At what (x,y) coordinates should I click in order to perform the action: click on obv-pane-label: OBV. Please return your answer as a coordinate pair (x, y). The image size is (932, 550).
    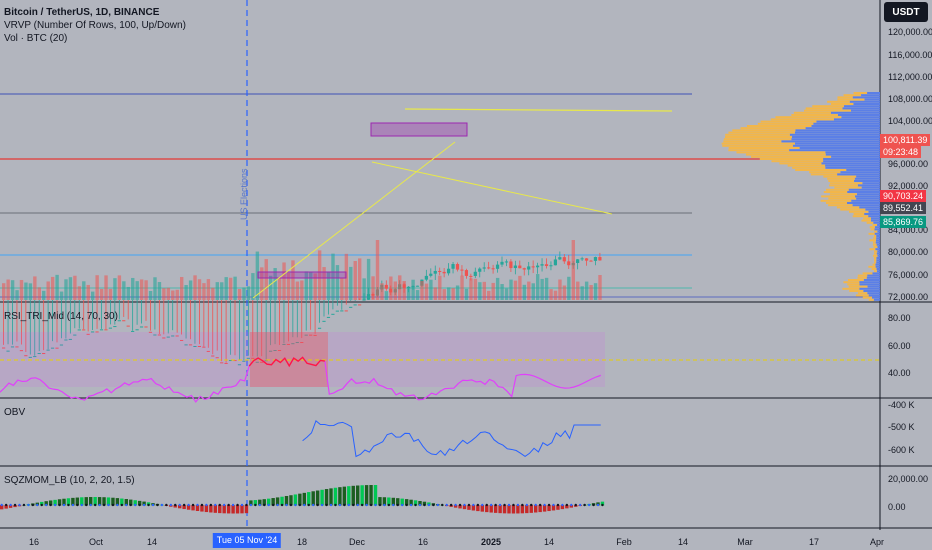
    Looking at the image, I should click on (14, 412).